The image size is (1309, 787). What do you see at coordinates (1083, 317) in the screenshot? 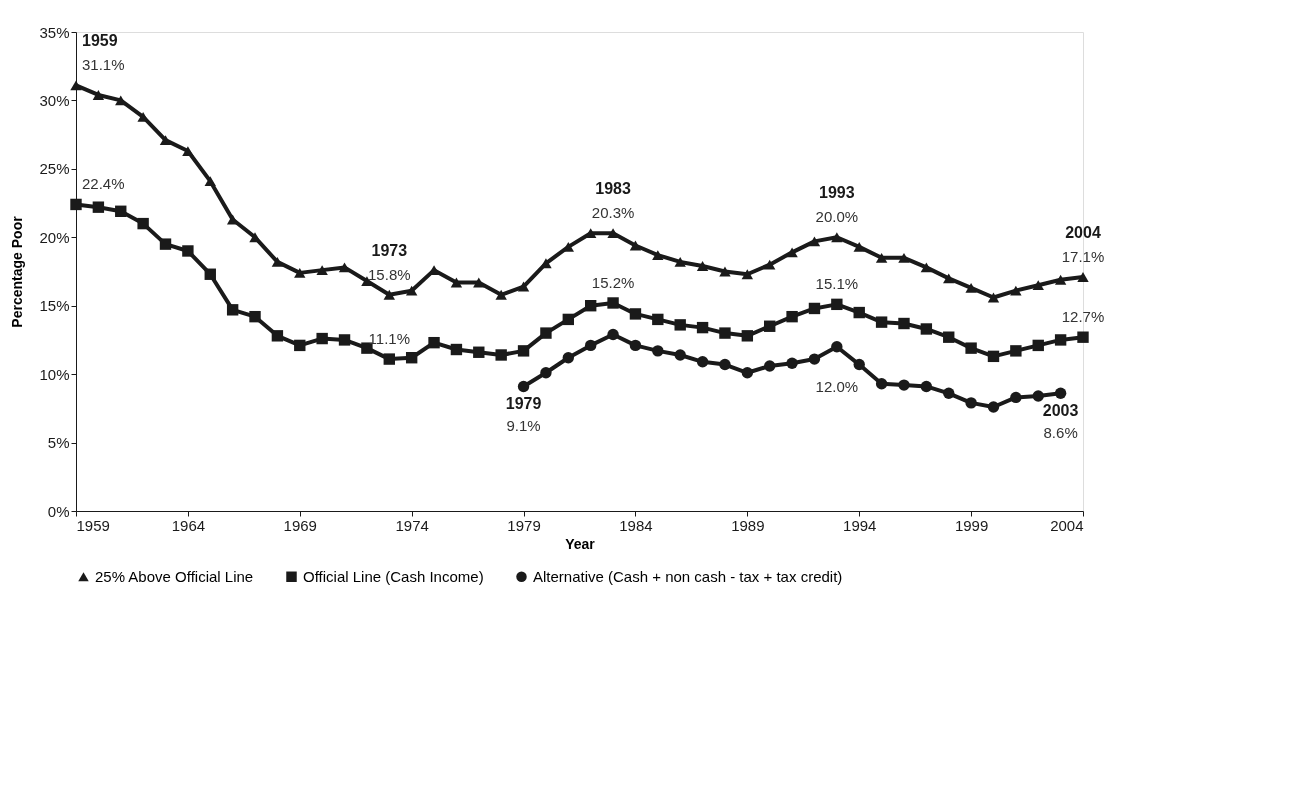
I see `data-label: 12.7%` at bounding box center [1083, 317].